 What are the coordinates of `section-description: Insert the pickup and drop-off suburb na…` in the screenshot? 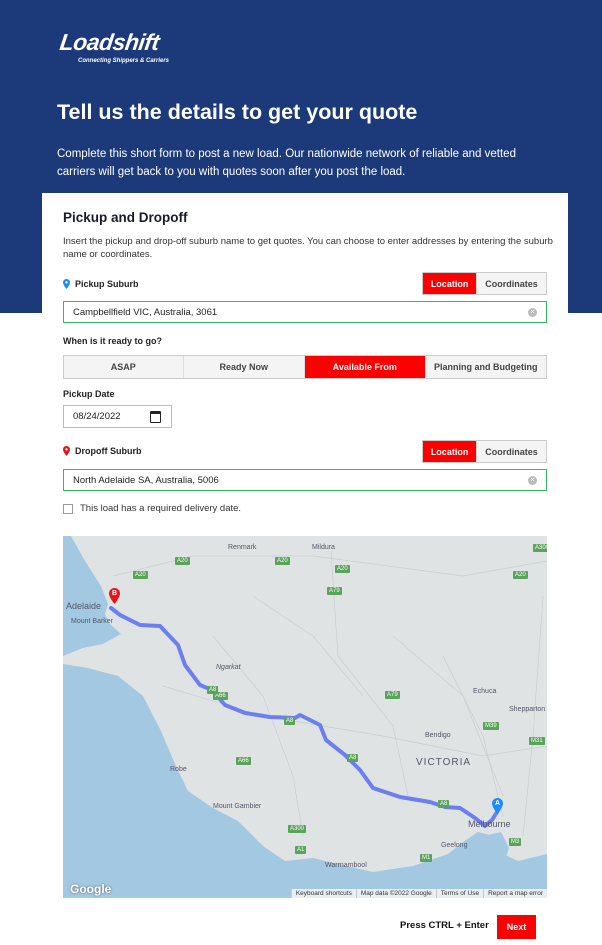 It's located at (308, 248).